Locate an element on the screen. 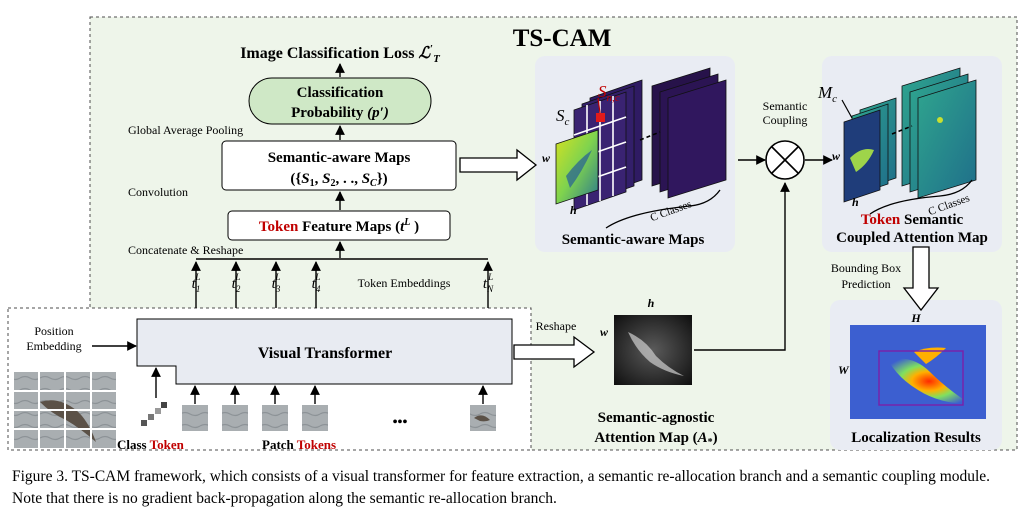 The image size is (1029, 513). agnostic-attention-image is located at coordinates (653, 350).